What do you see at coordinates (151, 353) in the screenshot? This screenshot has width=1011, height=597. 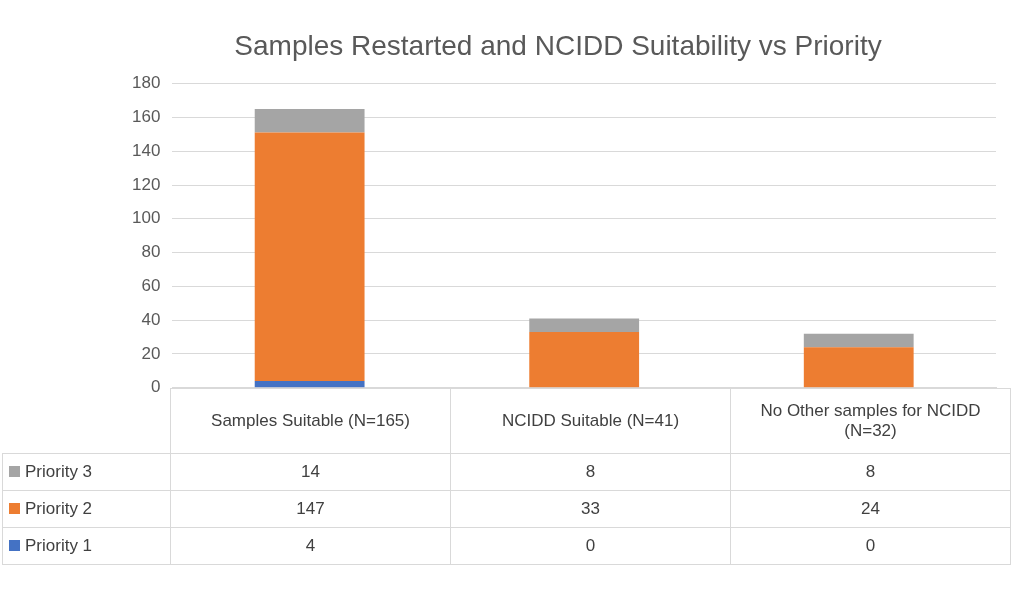 I see `y-tick-label: 20` at bounding box center [151, 353].